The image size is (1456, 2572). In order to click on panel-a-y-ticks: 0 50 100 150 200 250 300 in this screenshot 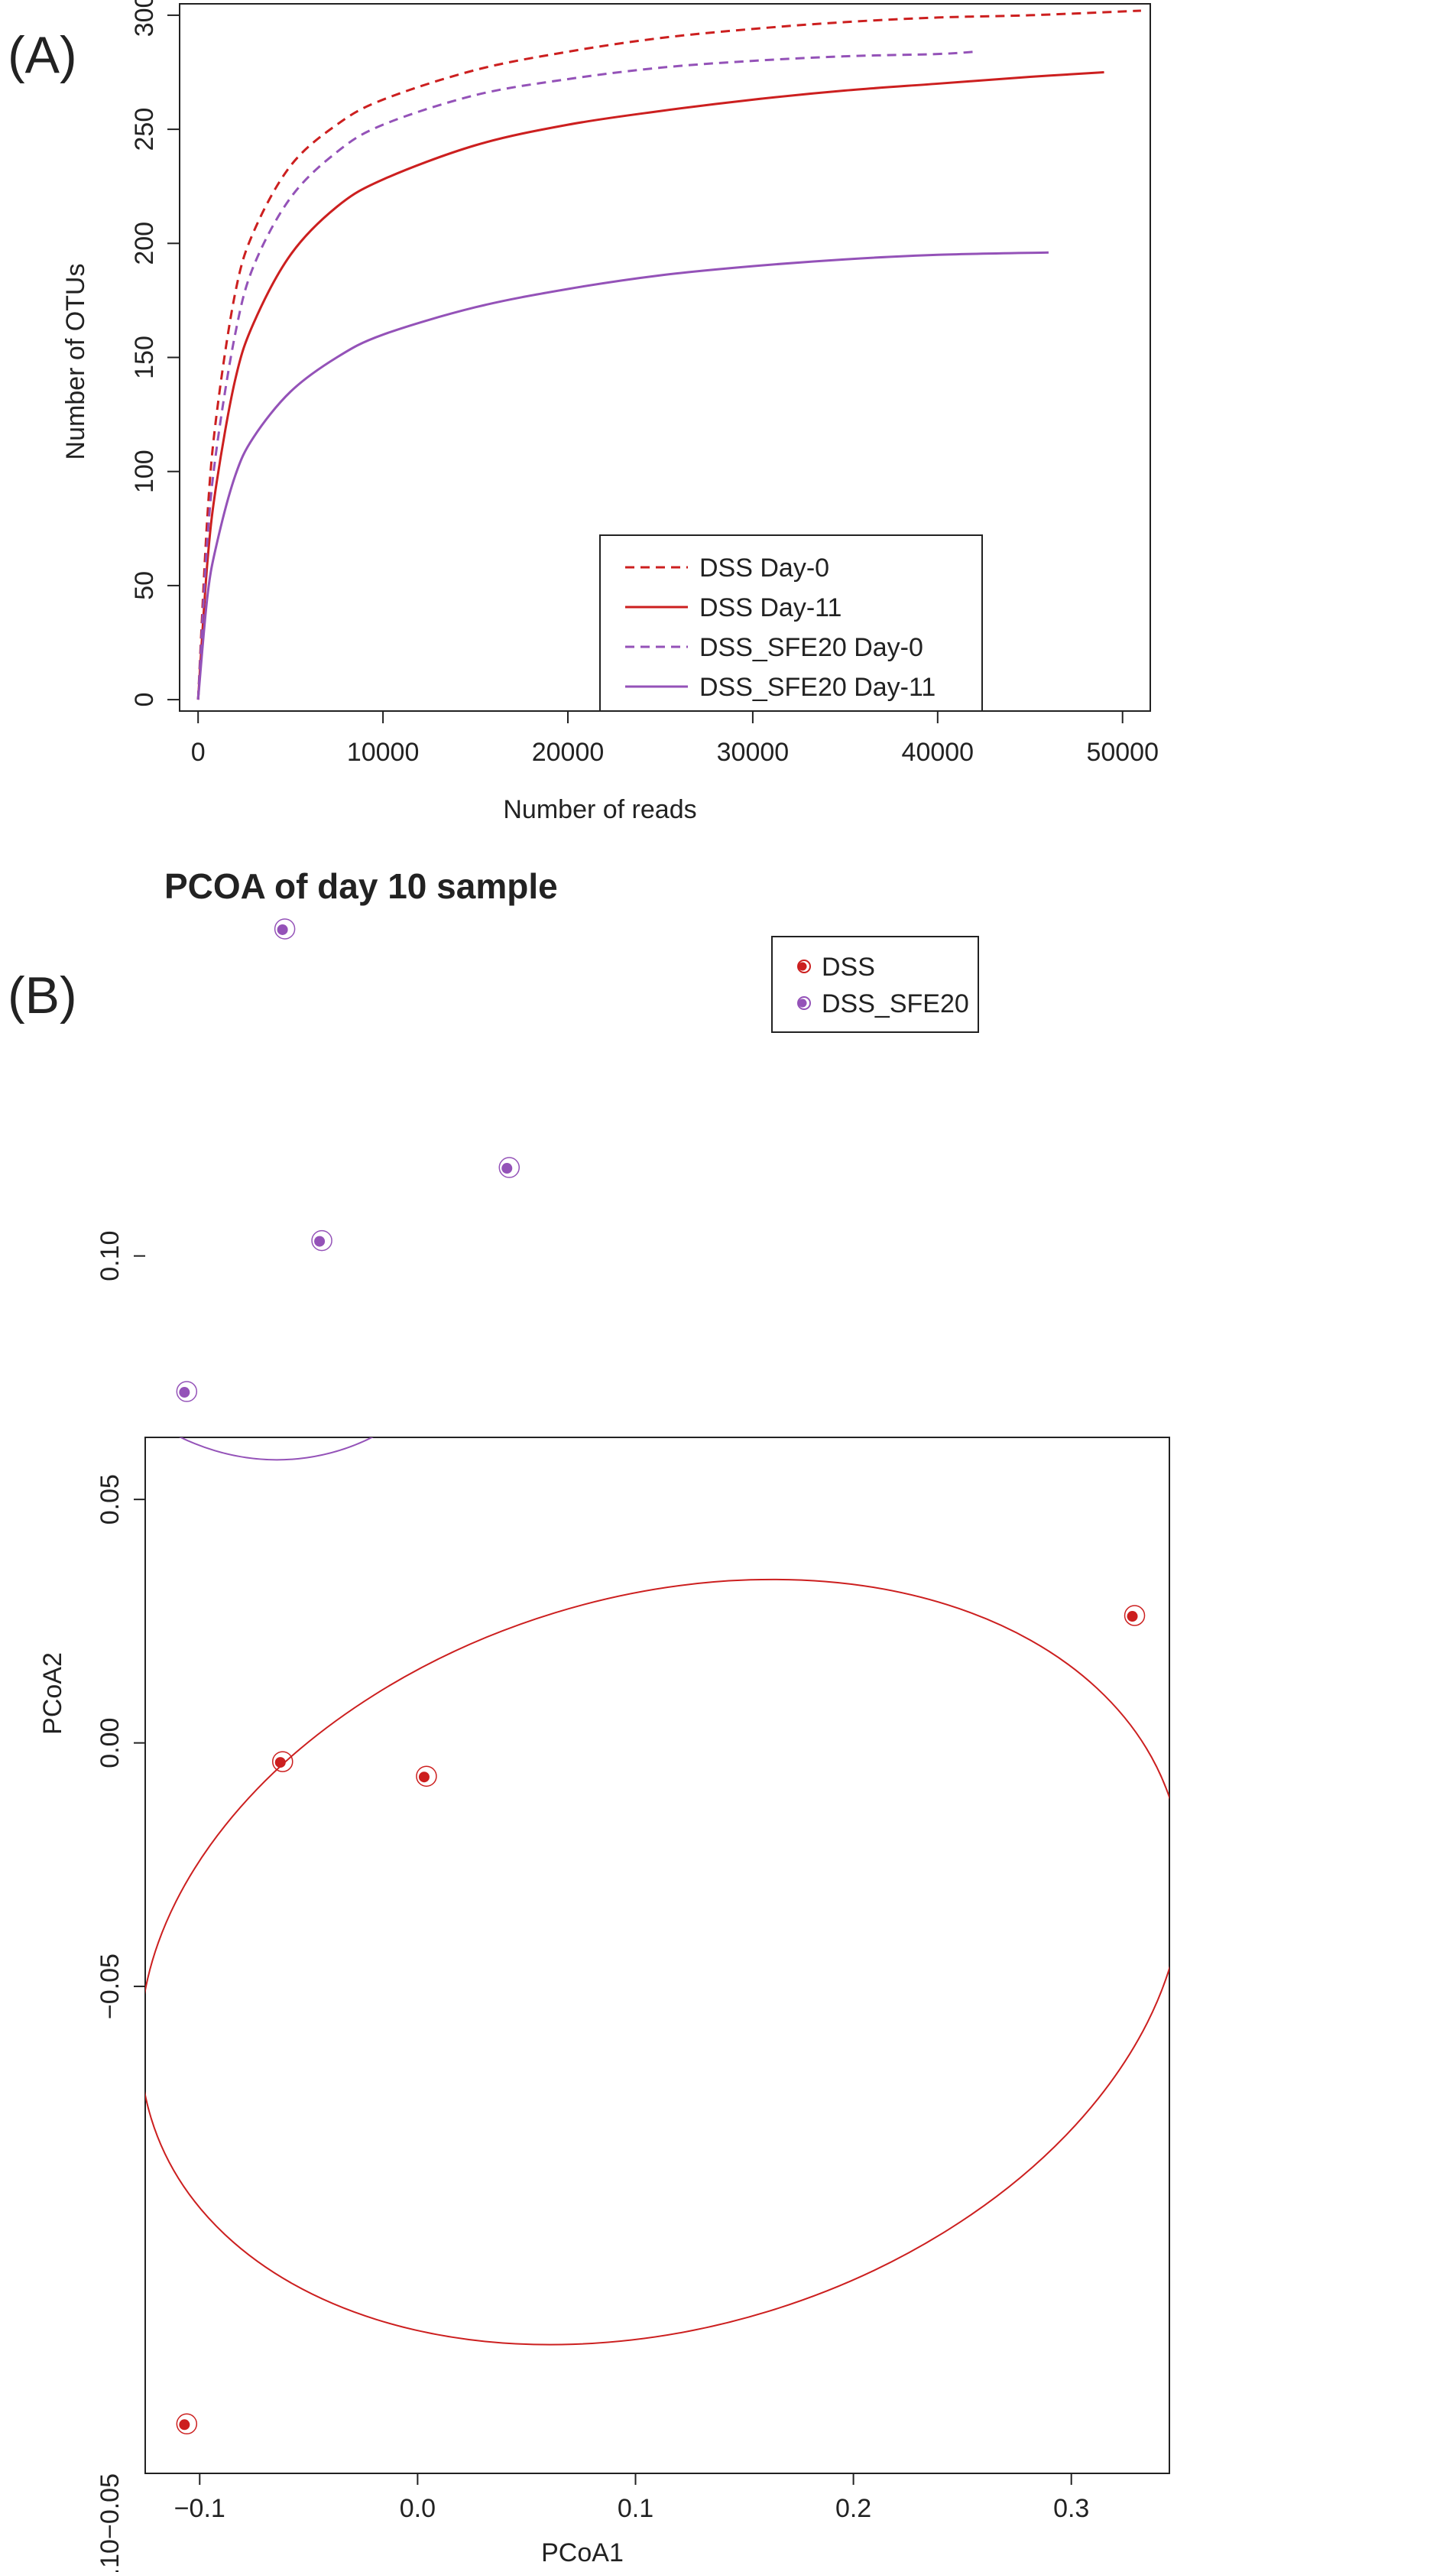, I will do `click(155, 353)`.